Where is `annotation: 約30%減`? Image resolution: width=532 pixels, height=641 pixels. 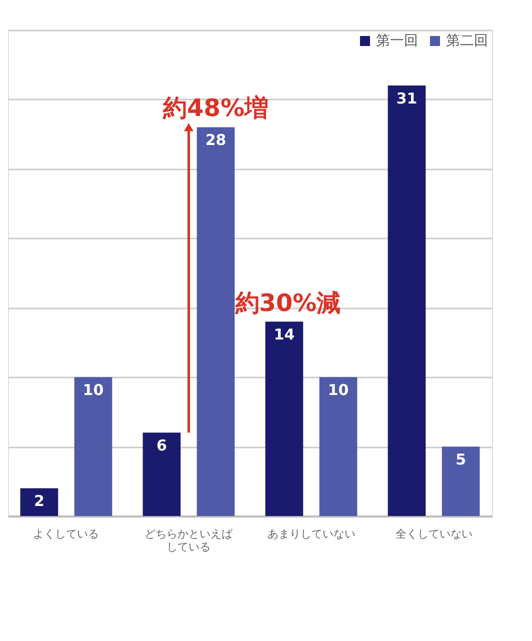
annotation: 約30%減 is located at coordinates (287, 303).